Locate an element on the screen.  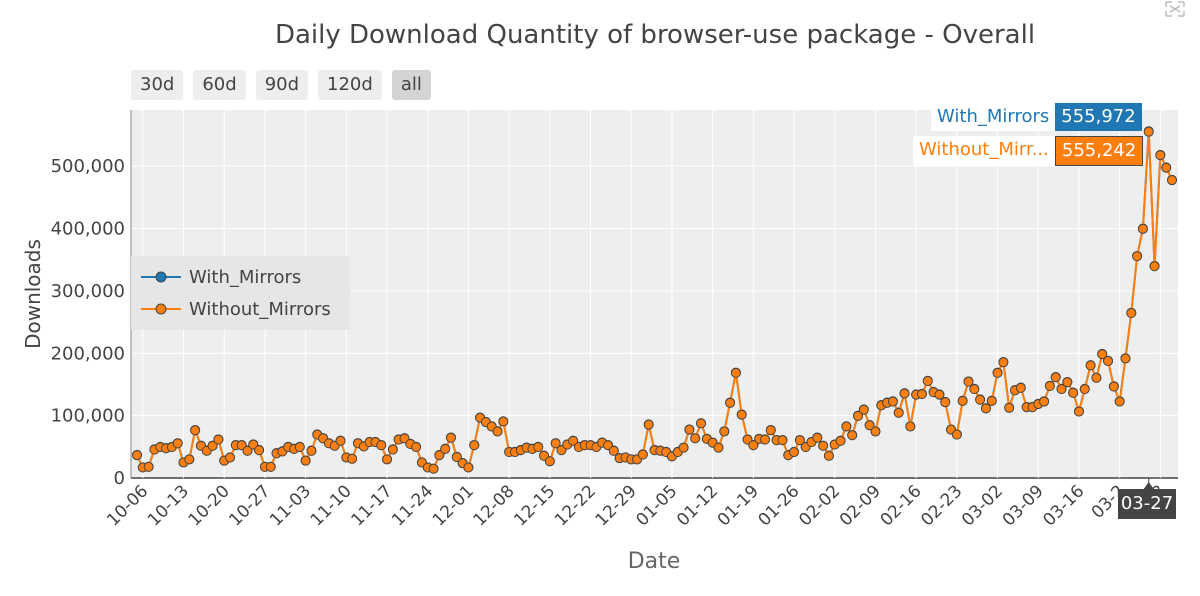
legend-item-without-mirrors: Without_Mirrors is located at coordinates (236, 309).